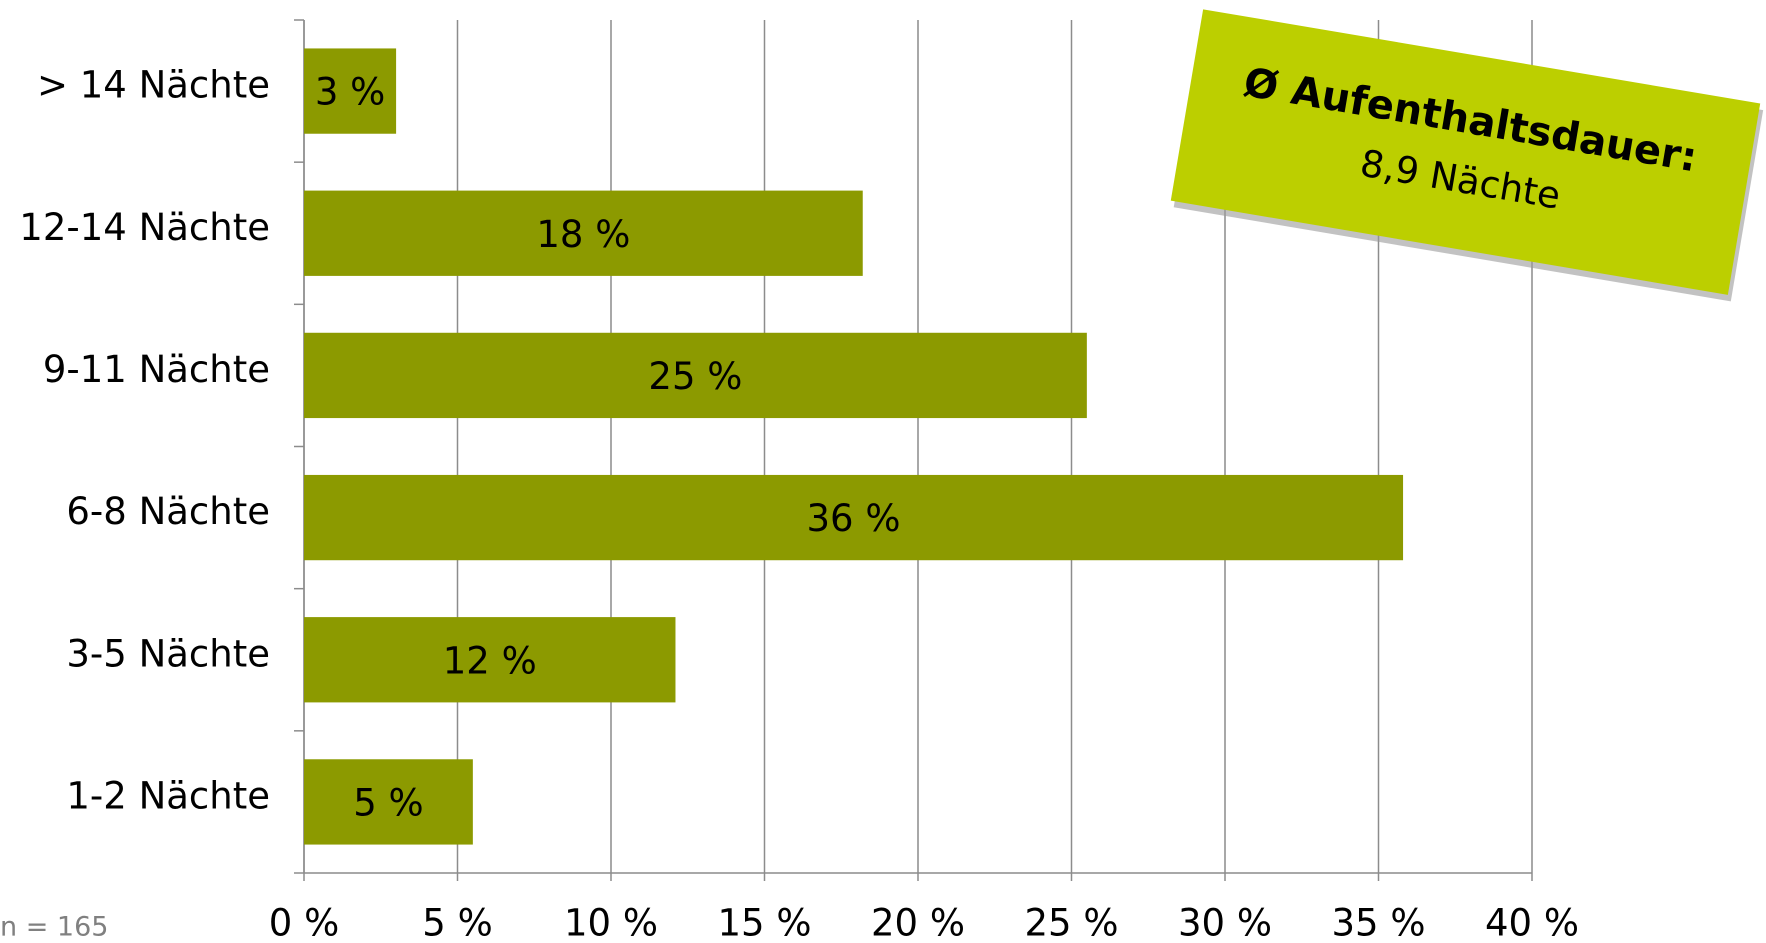 This screenshot has height=943, width=1766. I want to click on data-label: 5 %, so click(388, 802).